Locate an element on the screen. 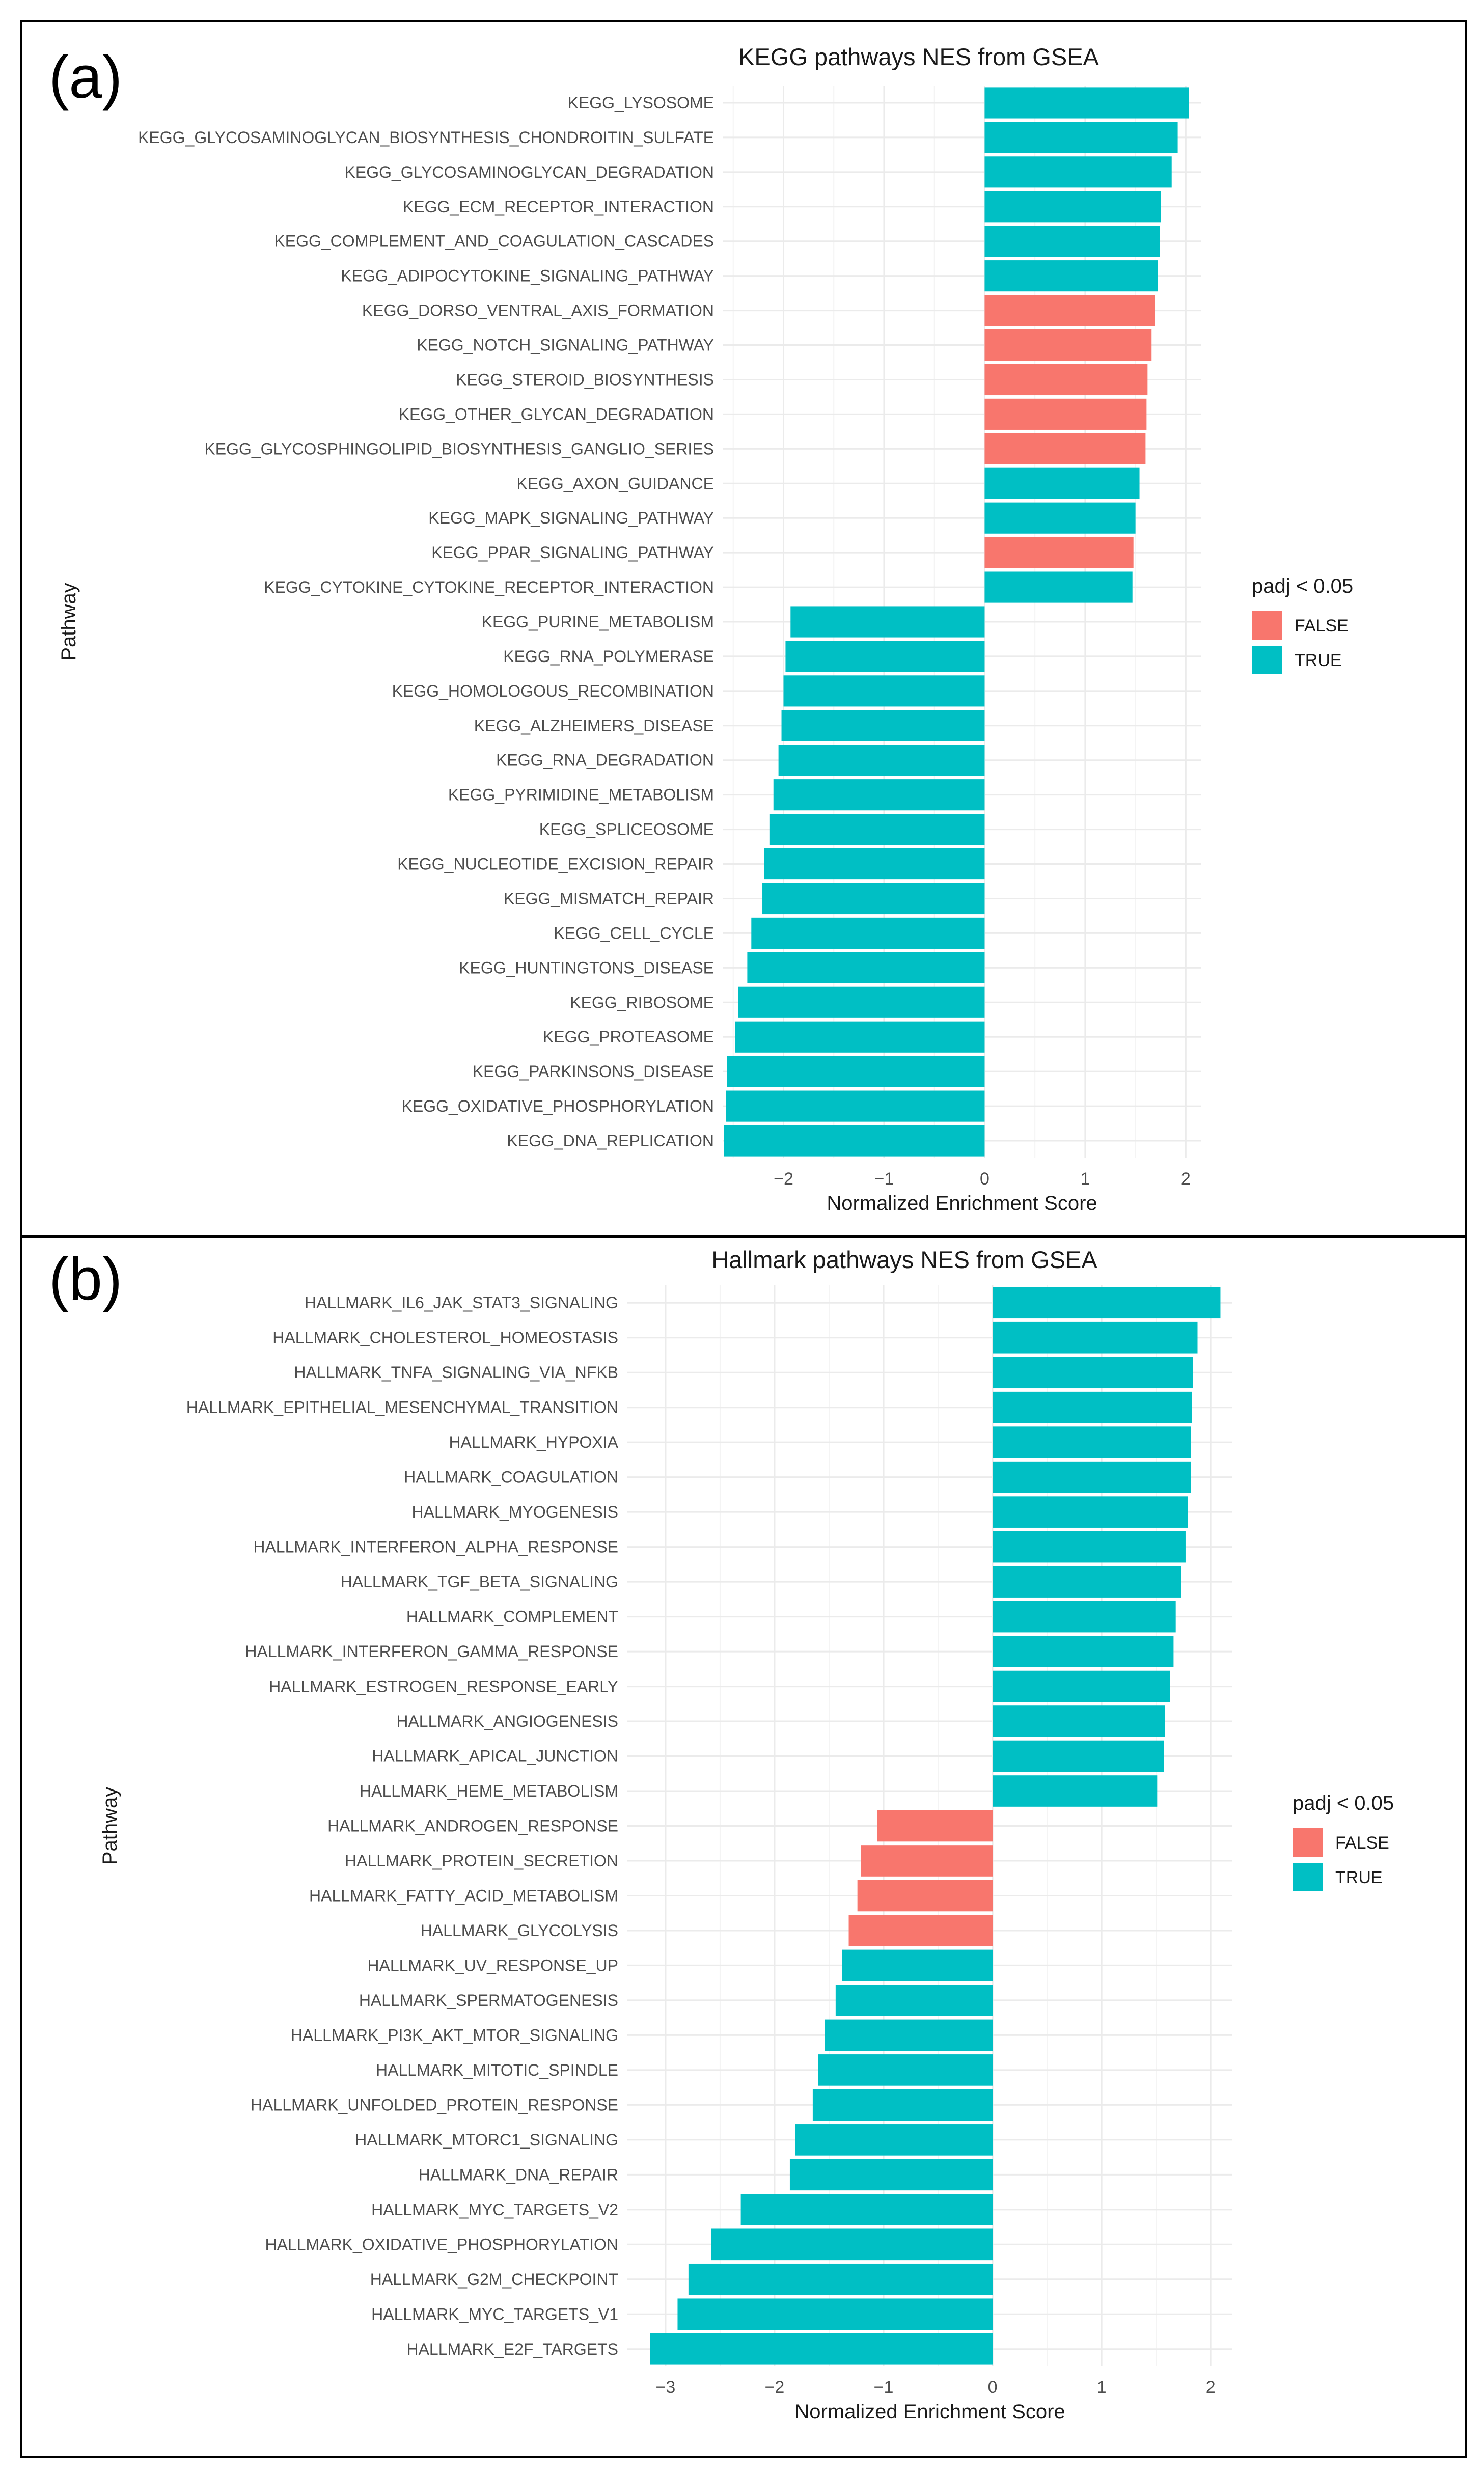 This screenshot has height=2478, width=1484. bar-kegg-adipocytokine-signaling-pathway is located at coordinates (1071, 276).